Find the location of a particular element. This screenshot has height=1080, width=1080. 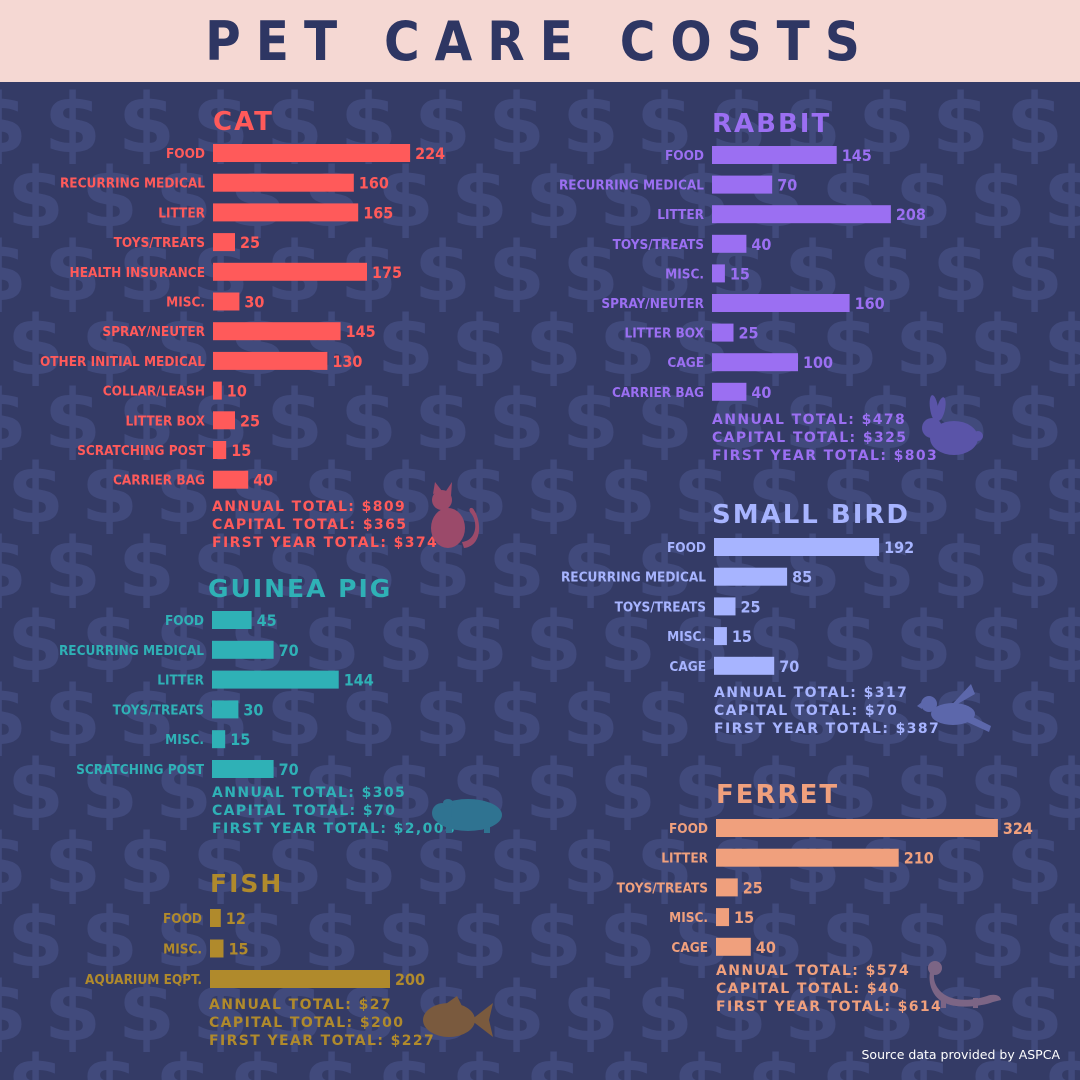

total-line: FIRST YEAR TOTAL: $374 is located at coordinates (325, 543).